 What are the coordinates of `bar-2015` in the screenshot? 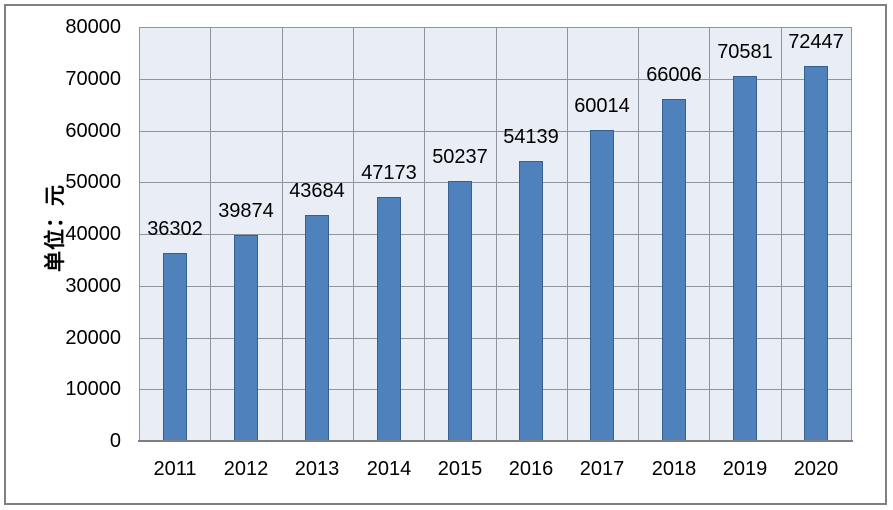 It's located at (460, 311).